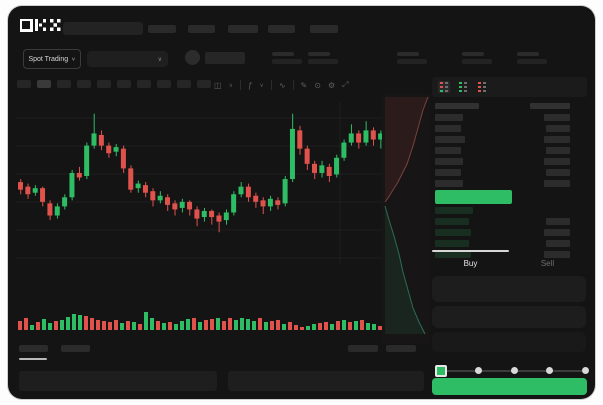 The image size is (603, 405). I want to click on last-price-placeholder, so click(225, 58).